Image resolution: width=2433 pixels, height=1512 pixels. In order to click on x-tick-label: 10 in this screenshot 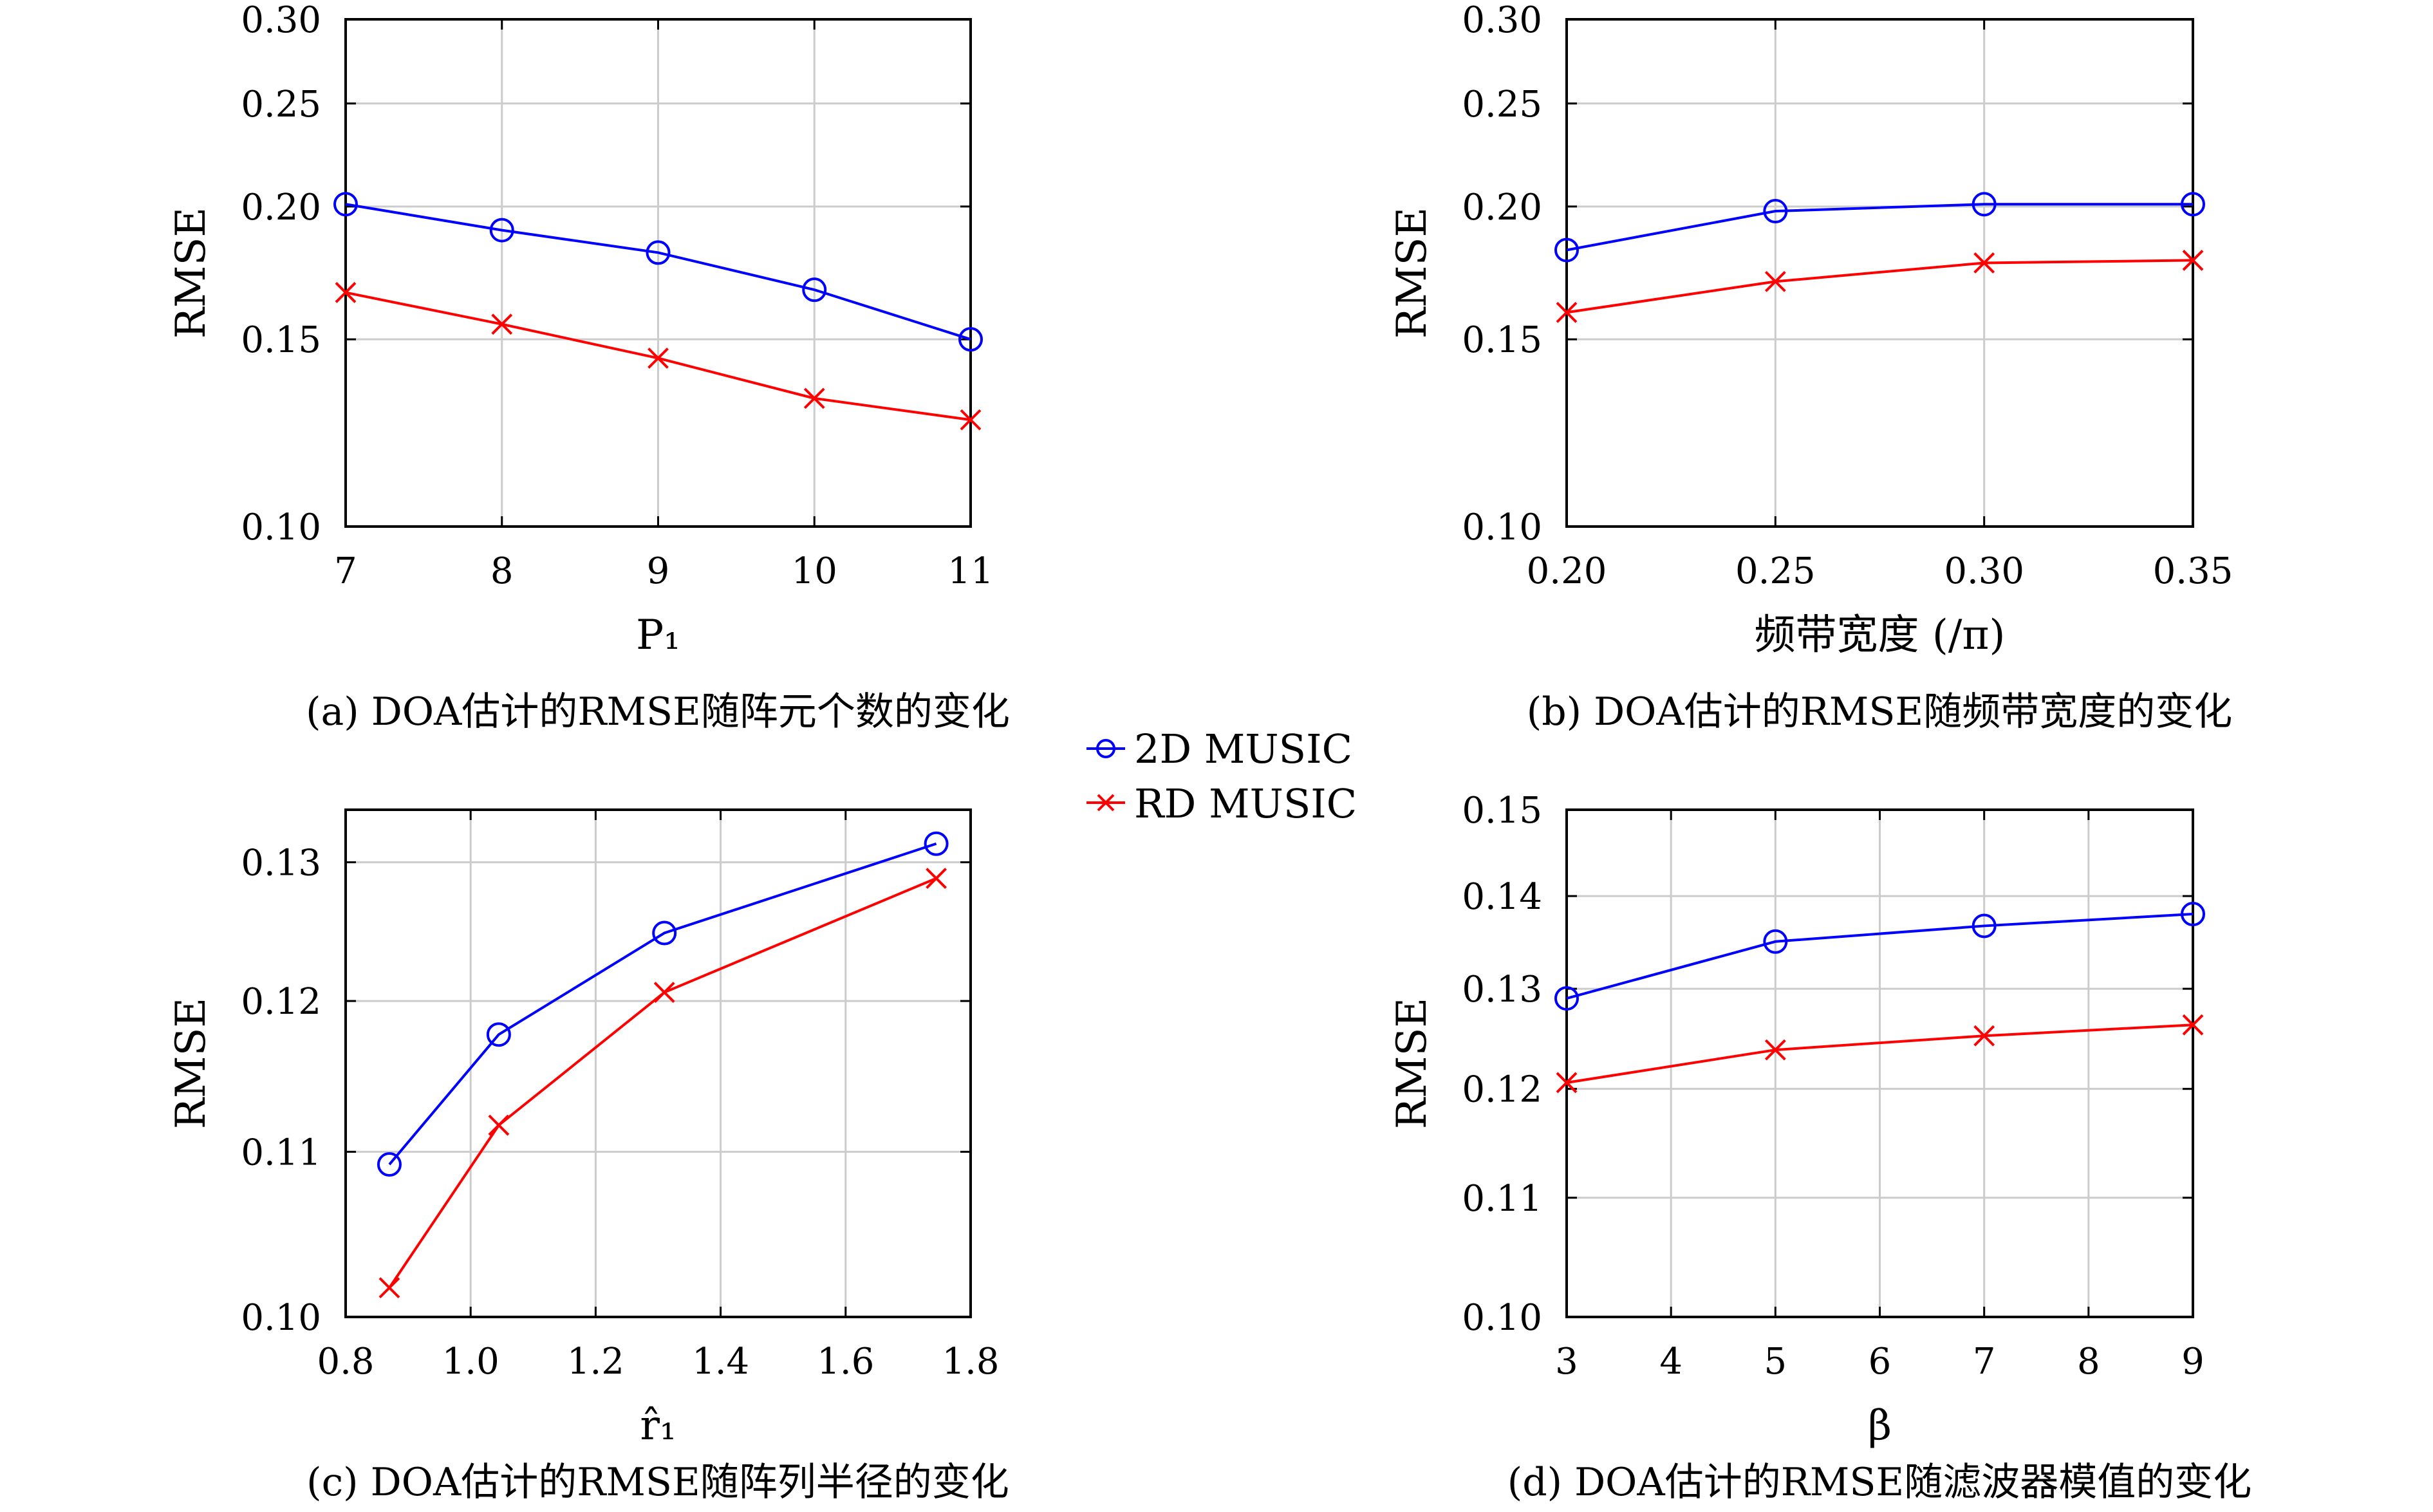, I will do `click(814, 571)`.